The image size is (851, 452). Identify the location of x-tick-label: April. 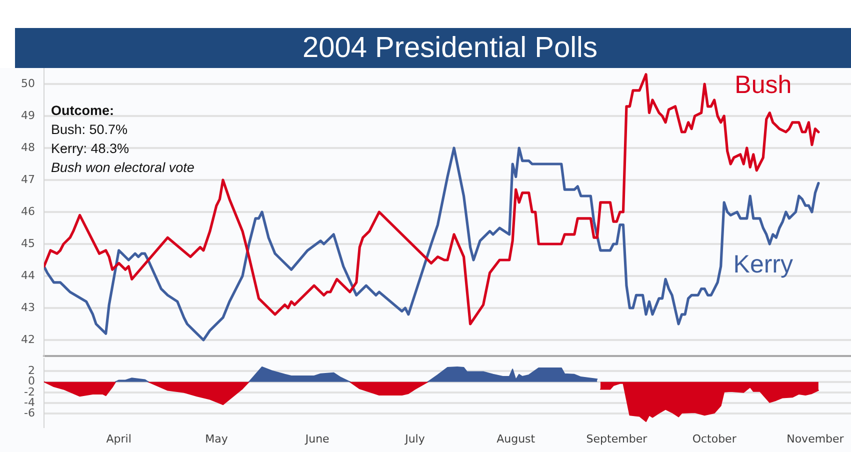
(119, 439).